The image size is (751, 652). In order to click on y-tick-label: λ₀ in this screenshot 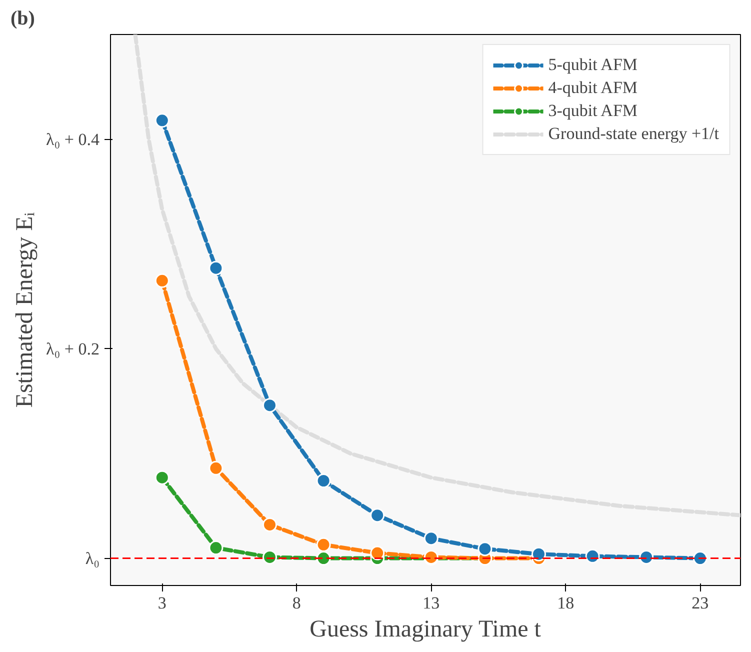, I will do `click(92, 558)`.